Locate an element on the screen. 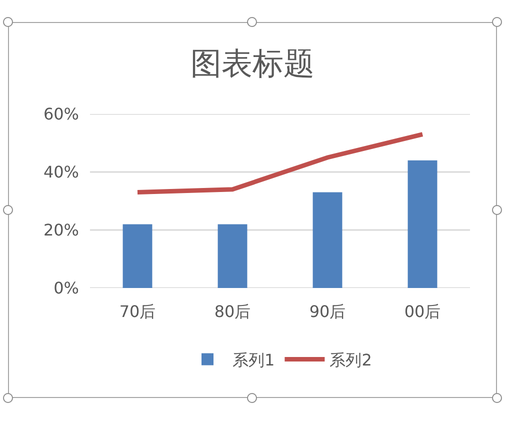  x-tick-label: 90后 is located at coordinates (327, 311).